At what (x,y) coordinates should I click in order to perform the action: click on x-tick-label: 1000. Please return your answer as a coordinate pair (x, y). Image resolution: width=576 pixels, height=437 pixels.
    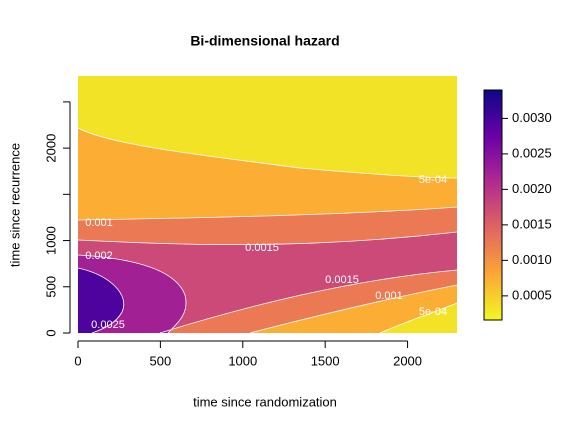
    Looking at the image, I should click on (242, 360).